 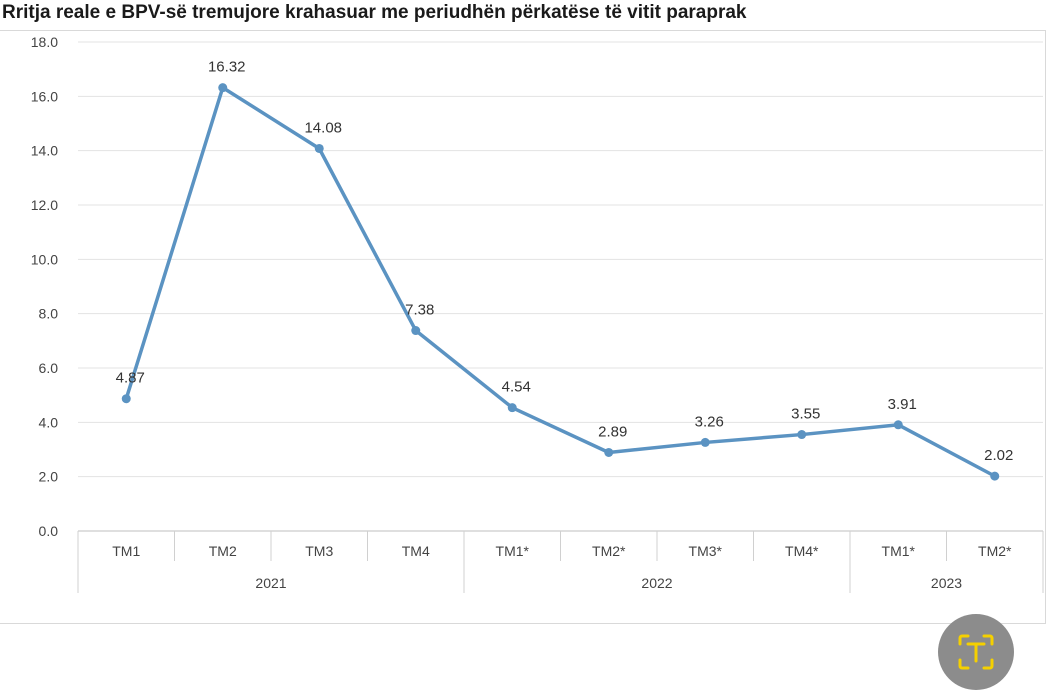 I want to click on x-tick-label: TM2, so click(x=223, y=551).